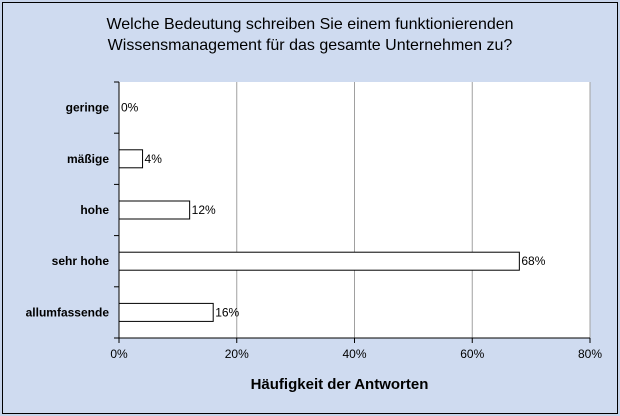  I want to click on category-labels: geringe mäßige hohe sehr hohe allumfassende, so click(68, 210).